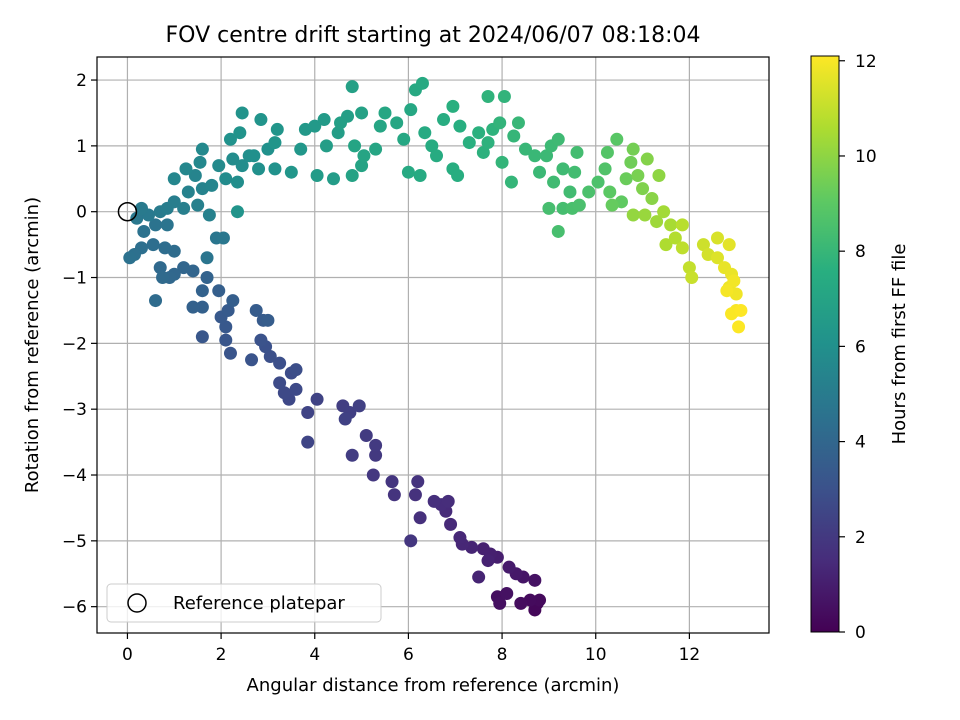 Image resolution: width=960 pixels, height=720 pixels. What do you see at coordinates (221, 655) in the screenshot?
I see `x-tick-label: 2` at bounding box center [221, 655].